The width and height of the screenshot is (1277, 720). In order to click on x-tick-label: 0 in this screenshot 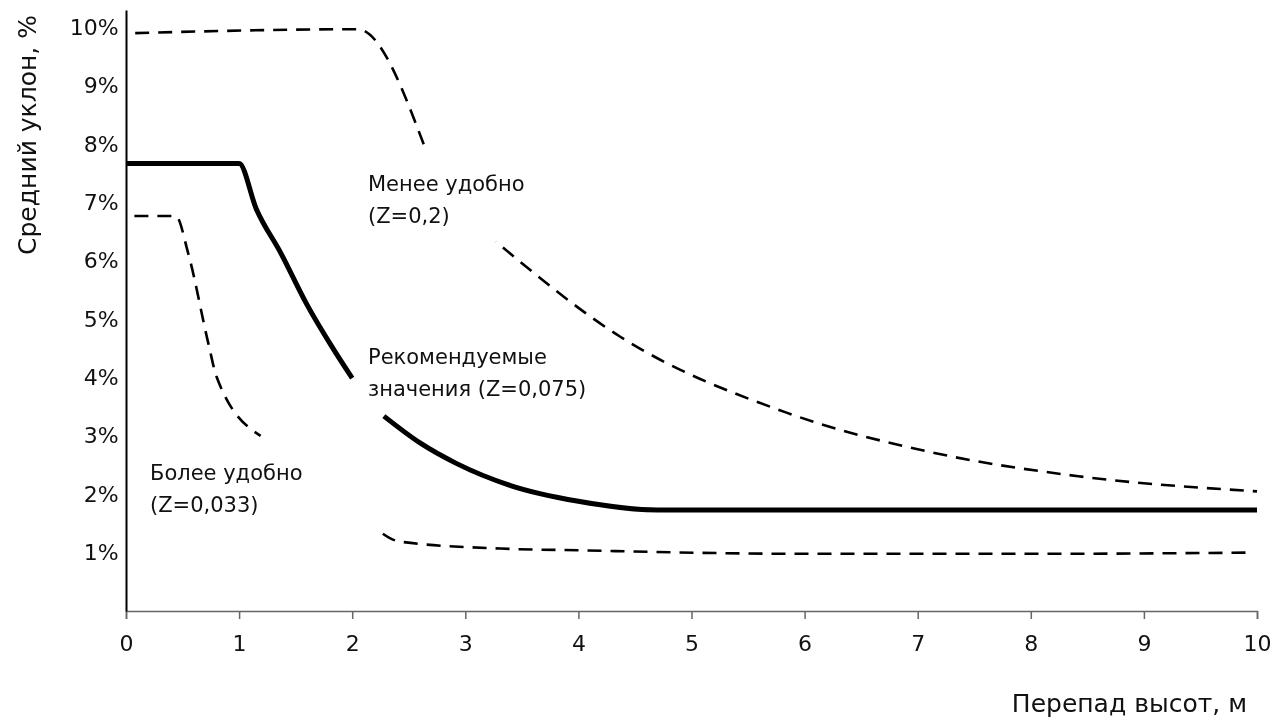, I will do `click(126, 643)`.